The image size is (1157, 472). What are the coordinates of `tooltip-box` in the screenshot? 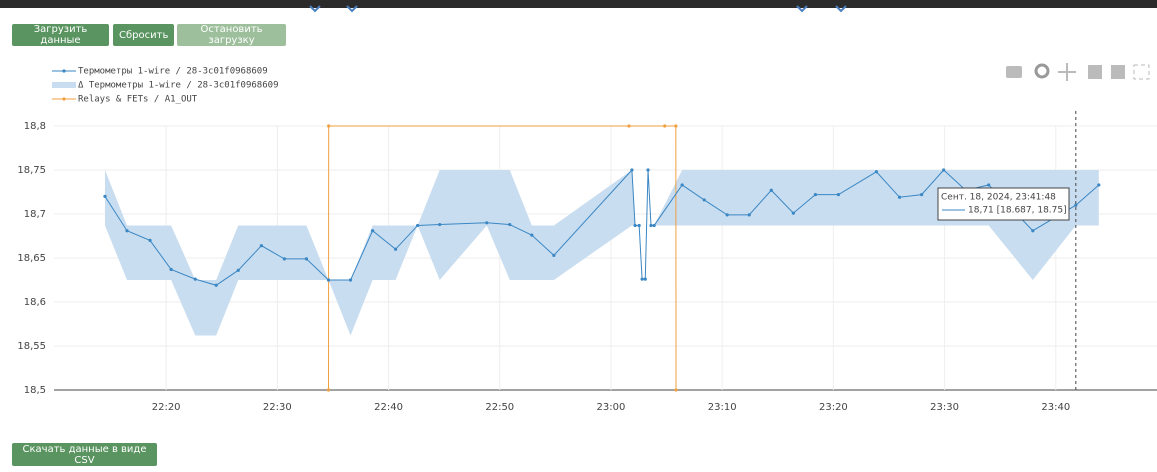 It's located at (1003, 204).